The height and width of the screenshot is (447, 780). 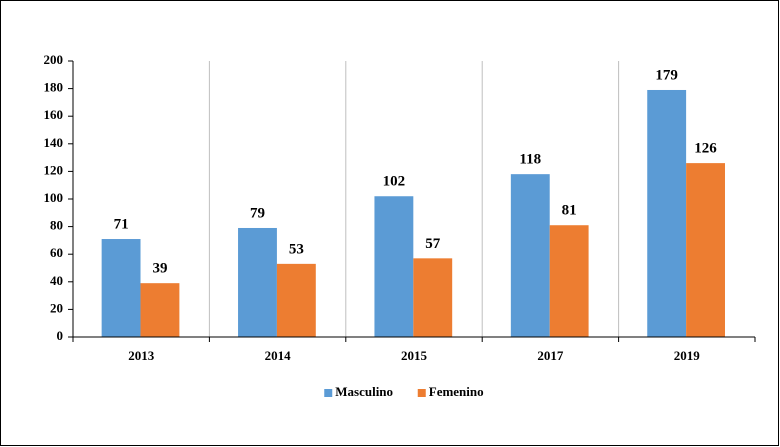 What do you see at coordinates (705, 149) in the screenshot?
I see `data-label: 126` at bounding box center [705, 149].